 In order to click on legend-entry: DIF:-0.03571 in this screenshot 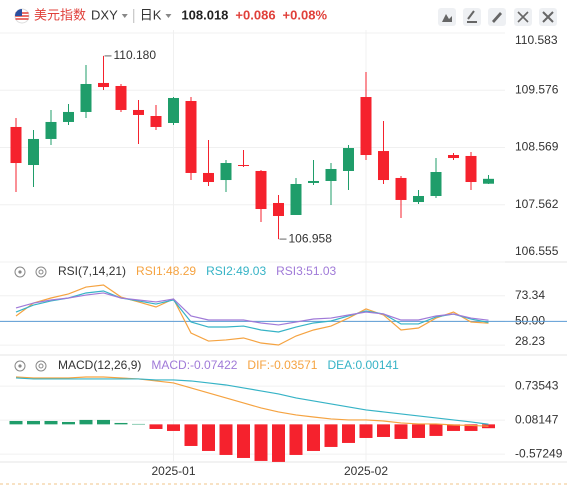, I will do `click(282, 365)`.